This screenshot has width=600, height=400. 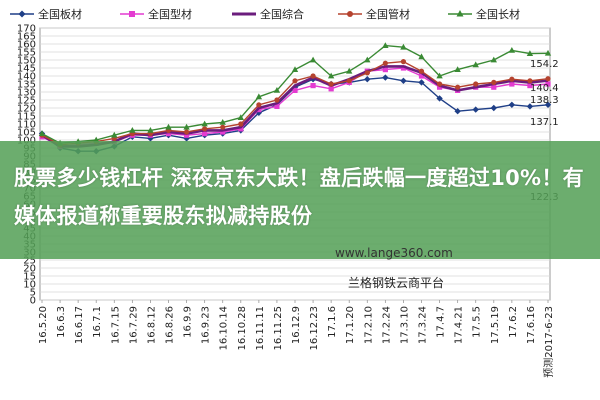 I want to click on x-tick-label: 16.10.14, so click(x=224, y=328).